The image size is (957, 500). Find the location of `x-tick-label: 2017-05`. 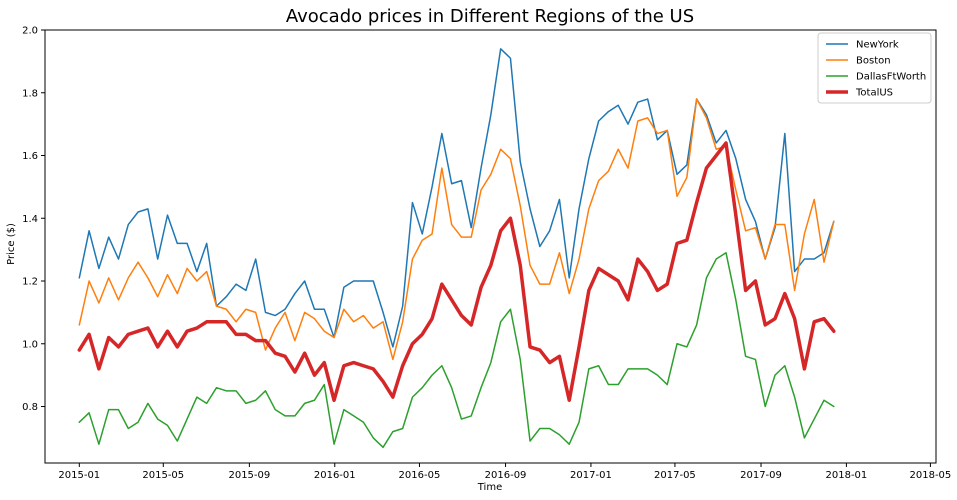

x-tick-label: 2017-05 is located at coordinates (675, 475).